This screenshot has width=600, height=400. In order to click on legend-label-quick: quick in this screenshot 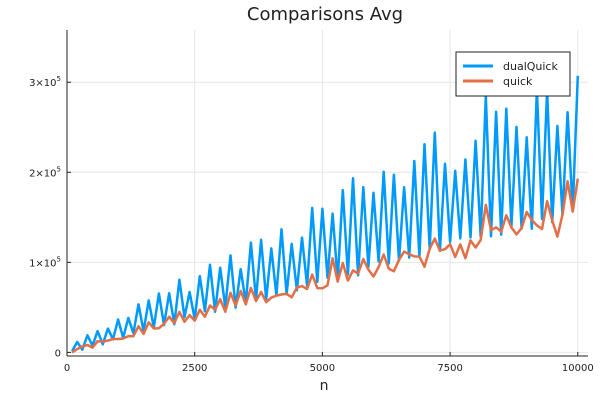, I will do `click(518, 81)`.